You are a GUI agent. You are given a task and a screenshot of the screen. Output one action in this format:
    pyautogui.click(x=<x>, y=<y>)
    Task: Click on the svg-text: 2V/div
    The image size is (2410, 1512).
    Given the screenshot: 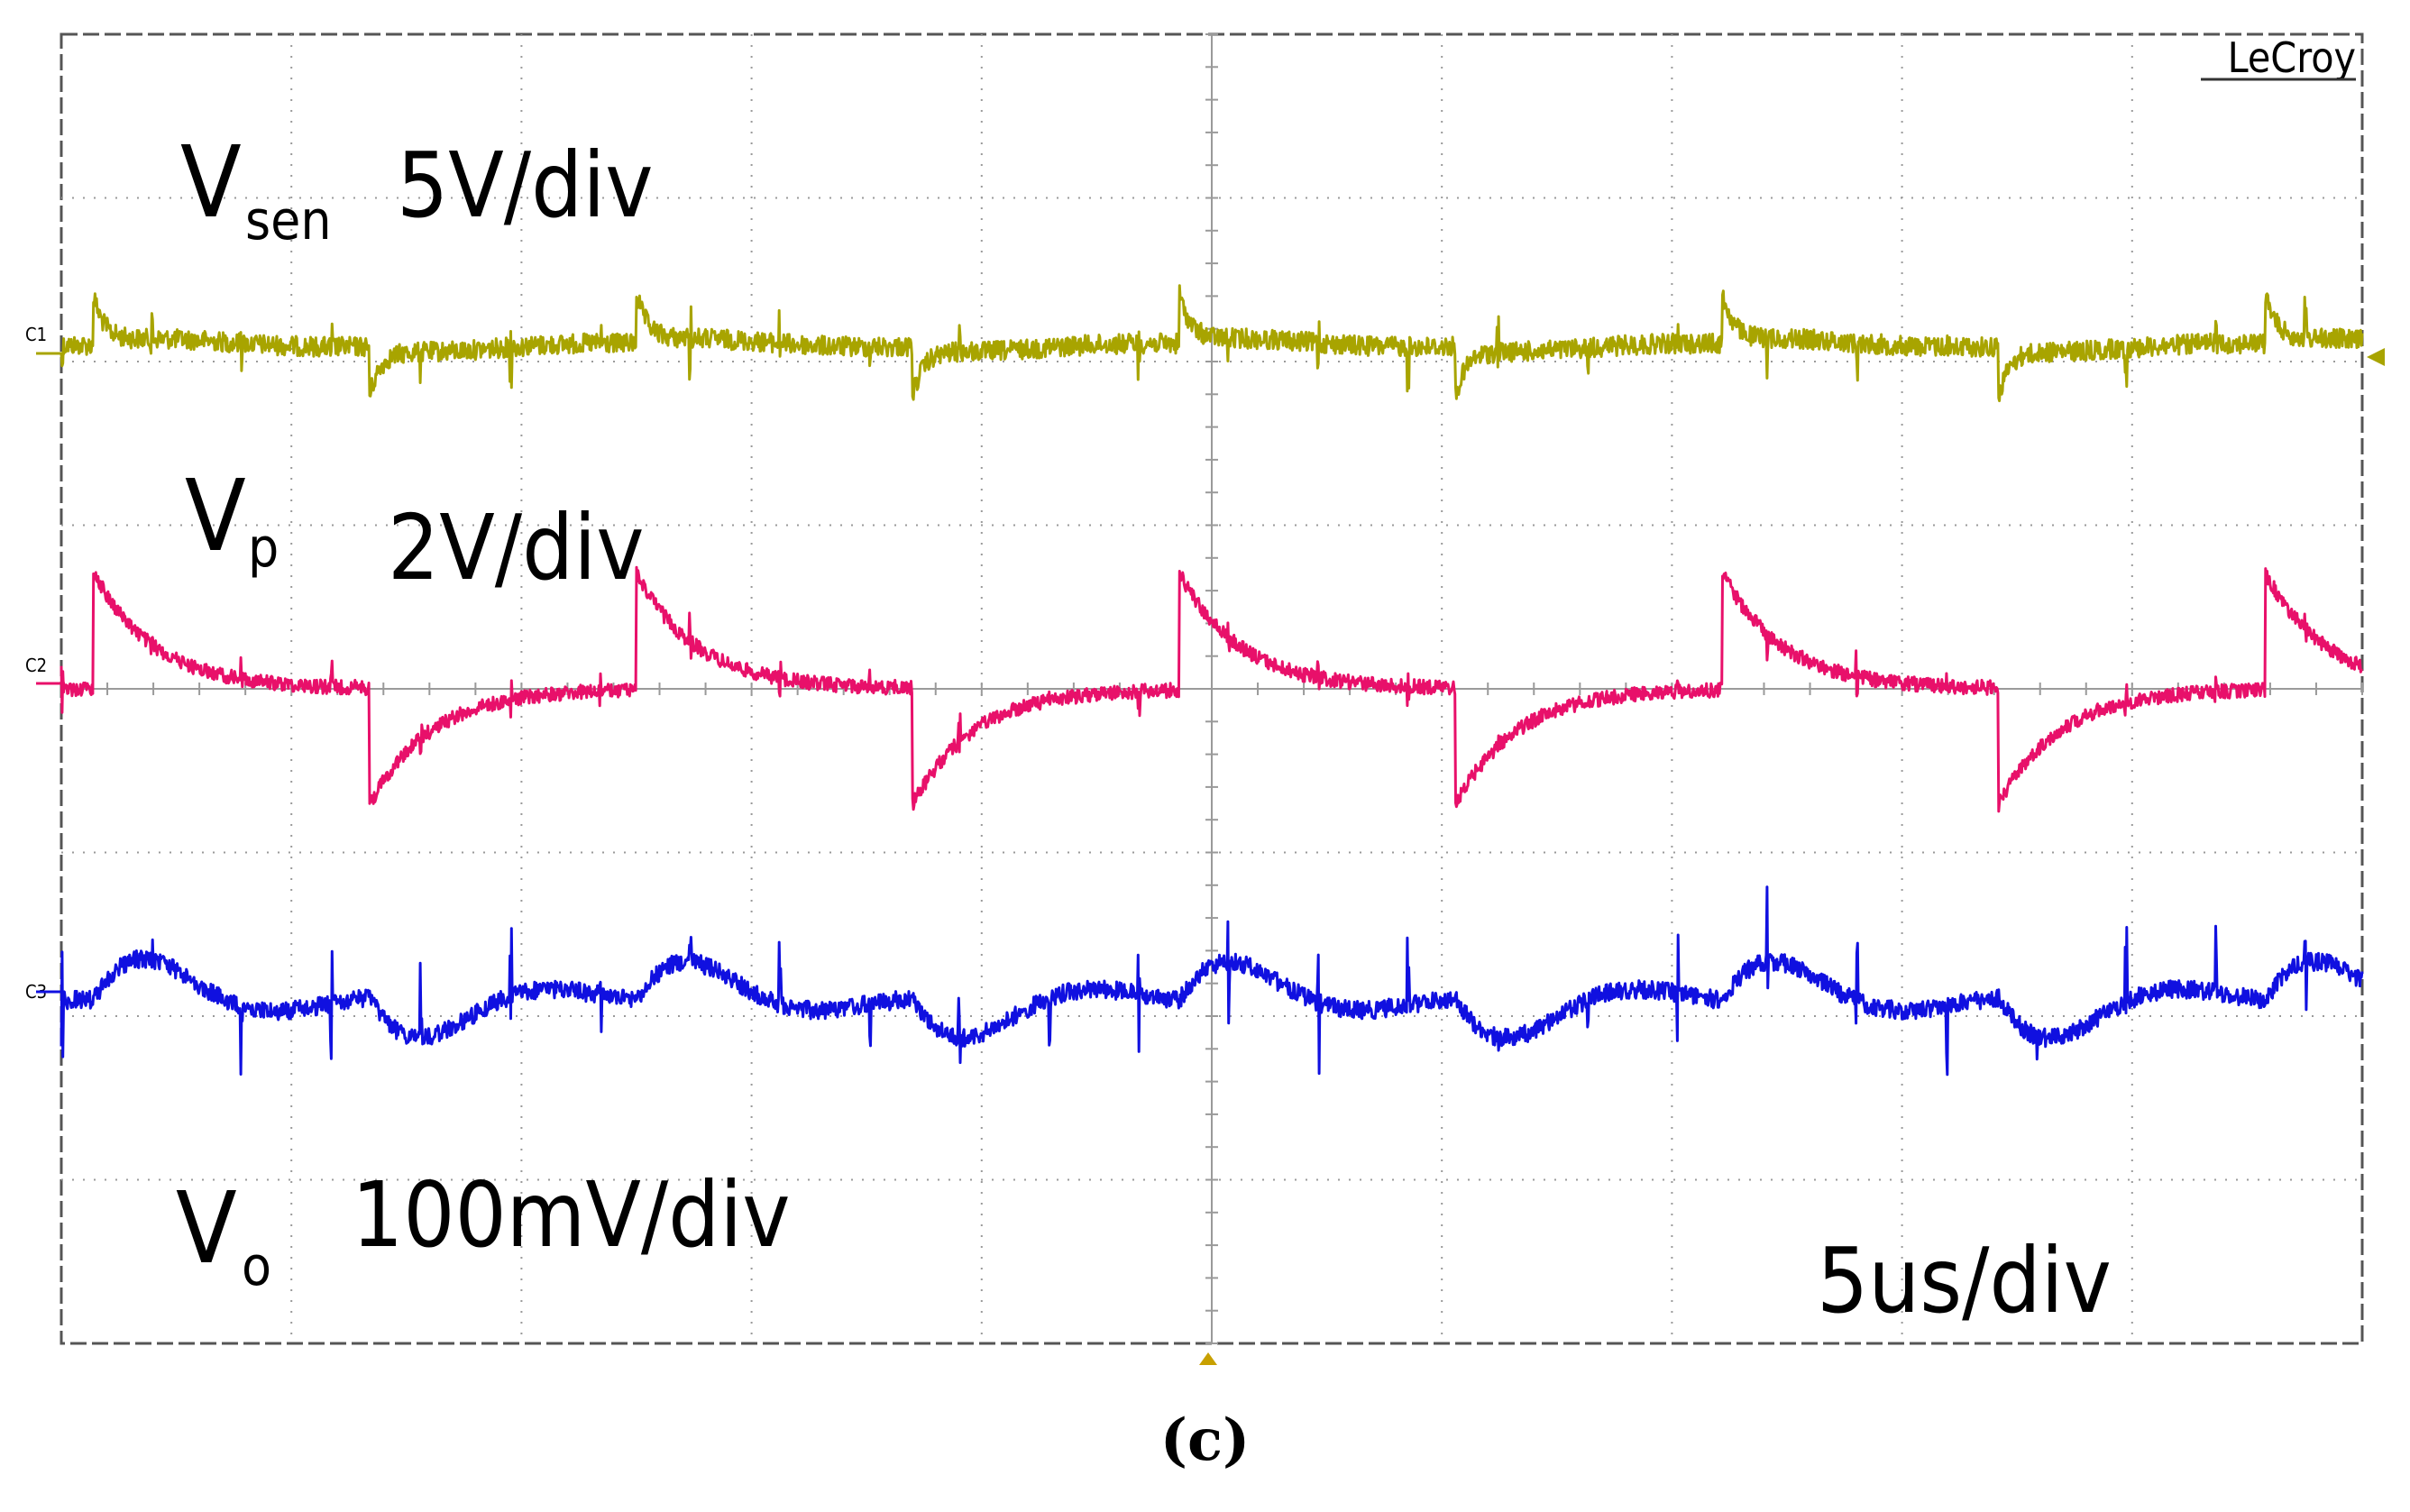 What is the action you would take?
    pyautogui.click(x=516, y=547)
    